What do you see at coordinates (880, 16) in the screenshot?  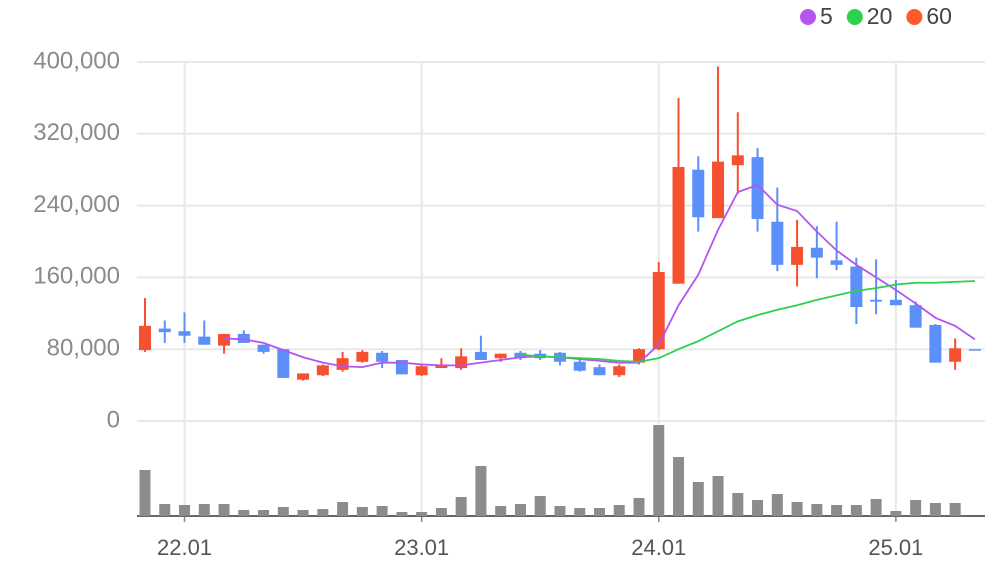 I see `legend-label: 20` at bounding box center [880, 16].